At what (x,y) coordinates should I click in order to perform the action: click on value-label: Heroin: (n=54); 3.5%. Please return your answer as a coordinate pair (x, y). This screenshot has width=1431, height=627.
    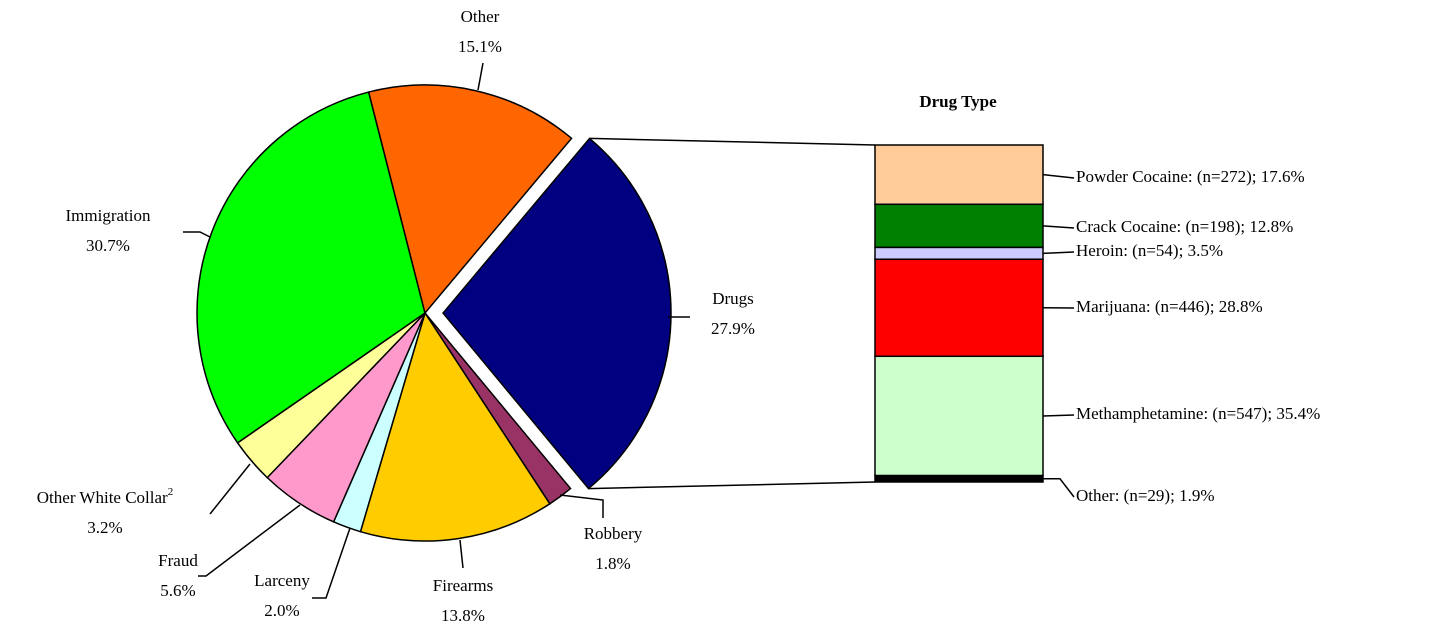
    Looking at the image, I should click on (1149, 250).